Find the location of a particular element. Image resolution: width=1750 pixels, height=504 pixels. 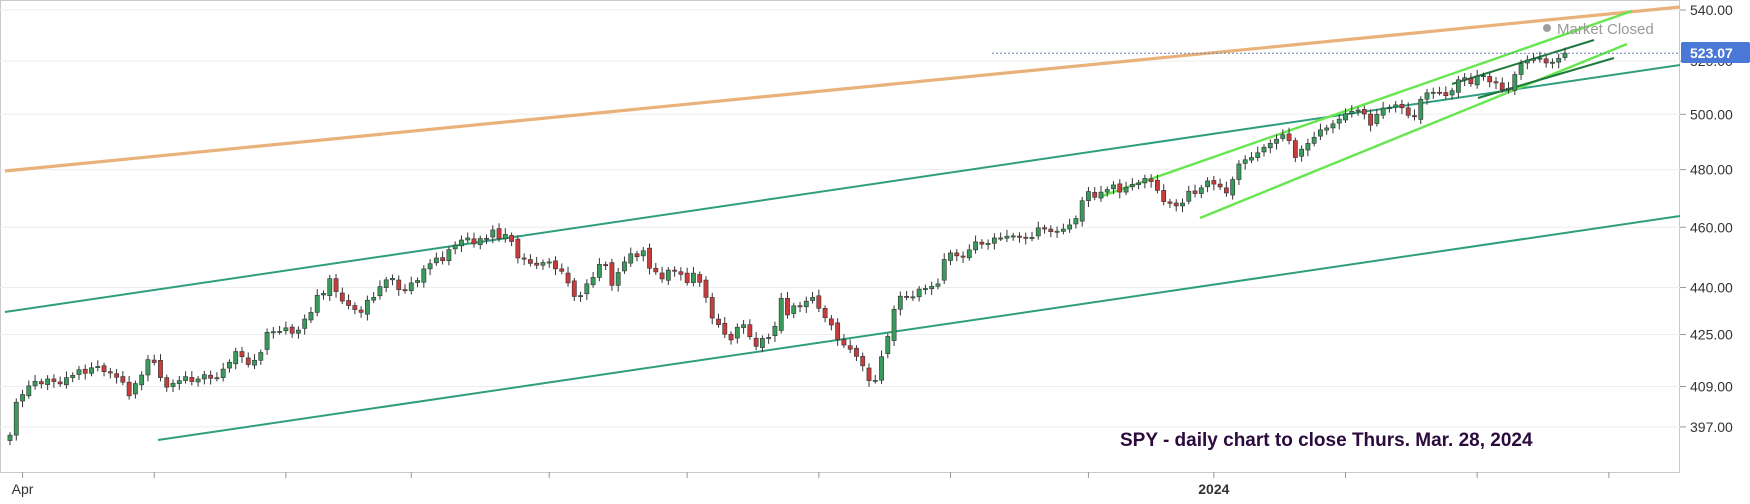

y-tick-label: 540.00 is located at coordinates (1711, 10).